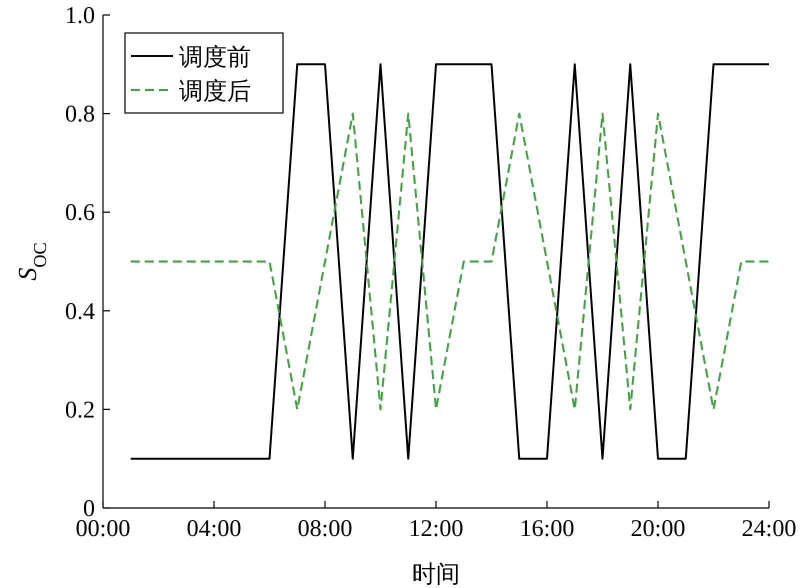 The width and height of the screenshot is (802, 588). Describe the element at coordinates (80, 410) in the screenshot. I see `y-tick-label: 0.2` at that location.